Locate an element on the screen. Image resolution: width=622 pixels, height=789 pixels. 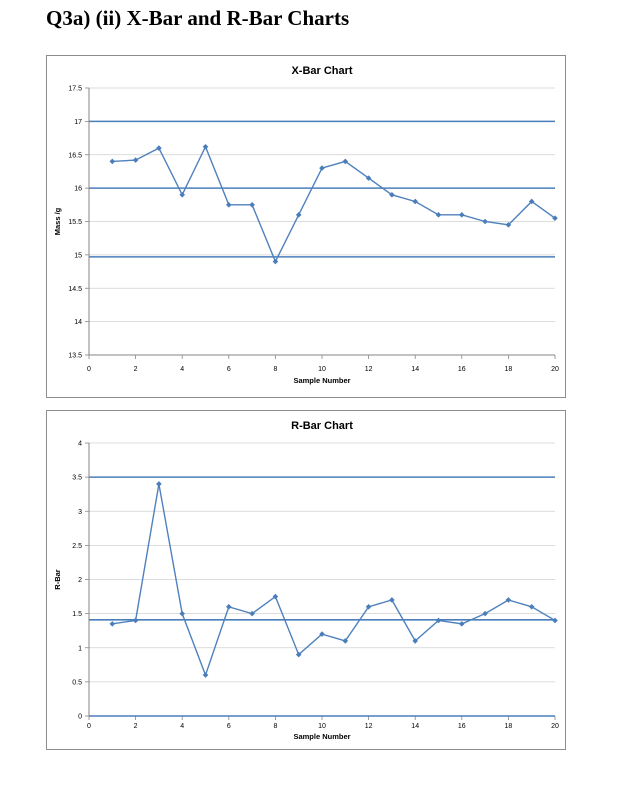
y-axis-label: Mass /g is located at coordinates (57, 221).